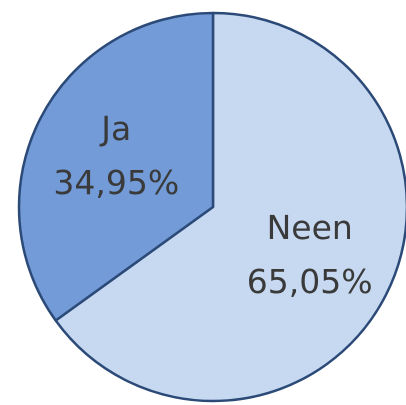  Describe the element at coordinates (310, 227) in the screenshot. I see `slice-label: Neen` at that location.